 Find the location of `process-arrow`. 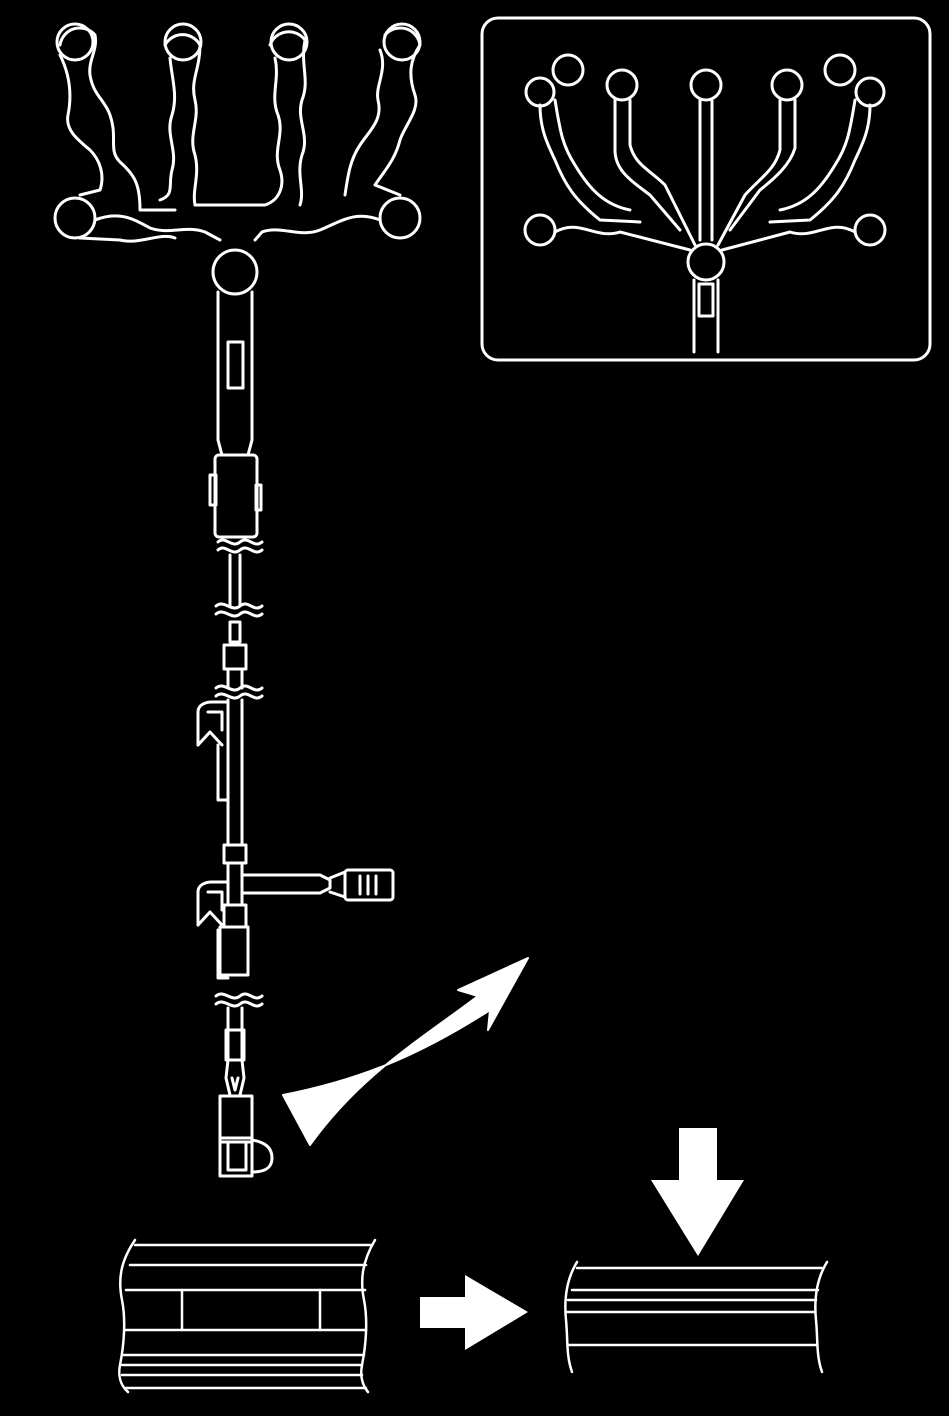

process-arrow is located at coordinates (474, 1312).